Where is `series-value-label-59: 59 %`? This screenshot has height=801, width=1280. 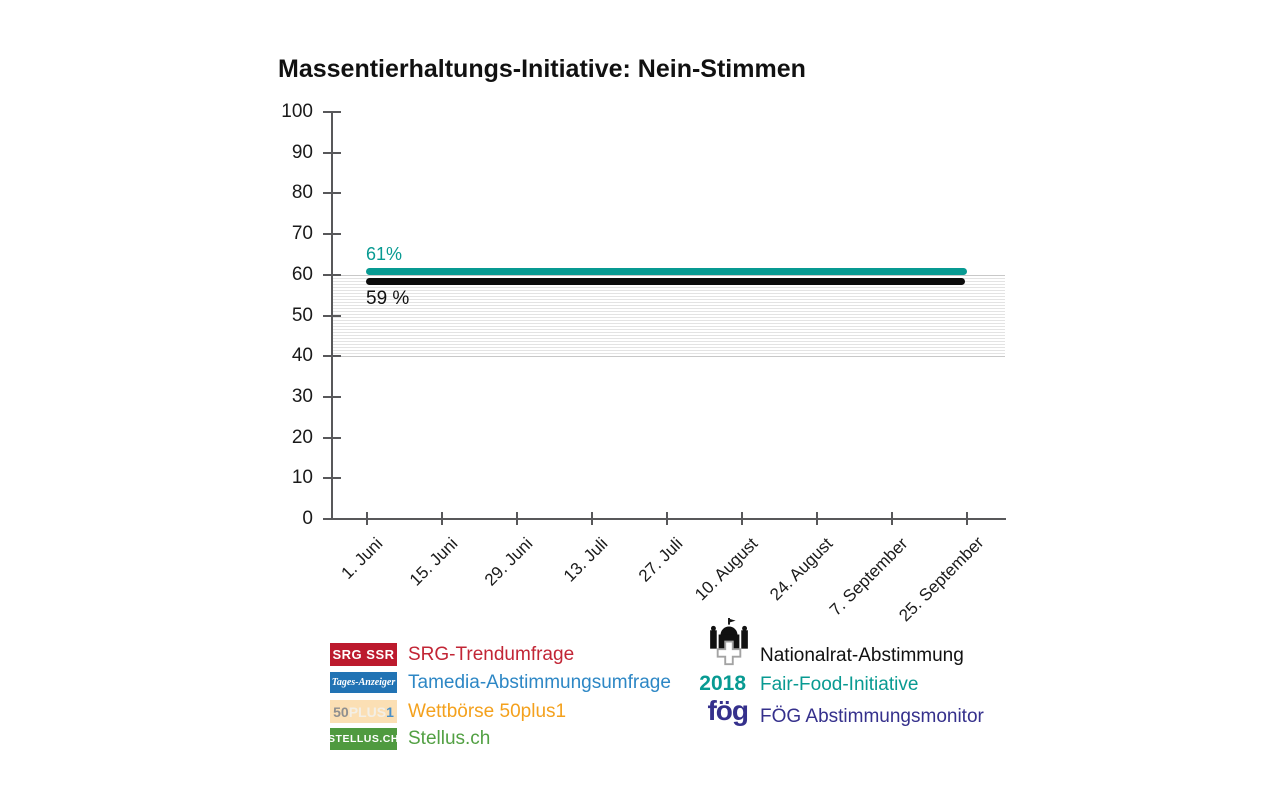 series-value-label-59: 59 % is located at coordinates (388, 298).